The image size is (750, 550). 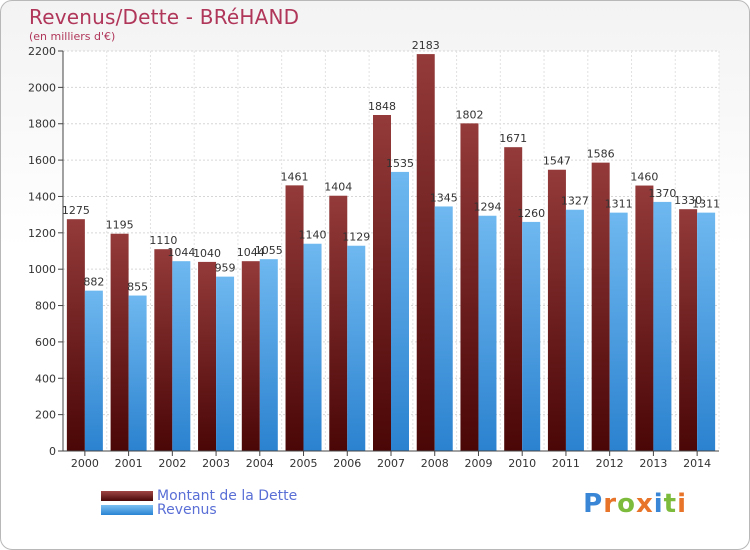 What do you see at coordinates (313, 235) in the screenshot?
I see `data-label-revenus: 1140` at bounding box center [313, 235].